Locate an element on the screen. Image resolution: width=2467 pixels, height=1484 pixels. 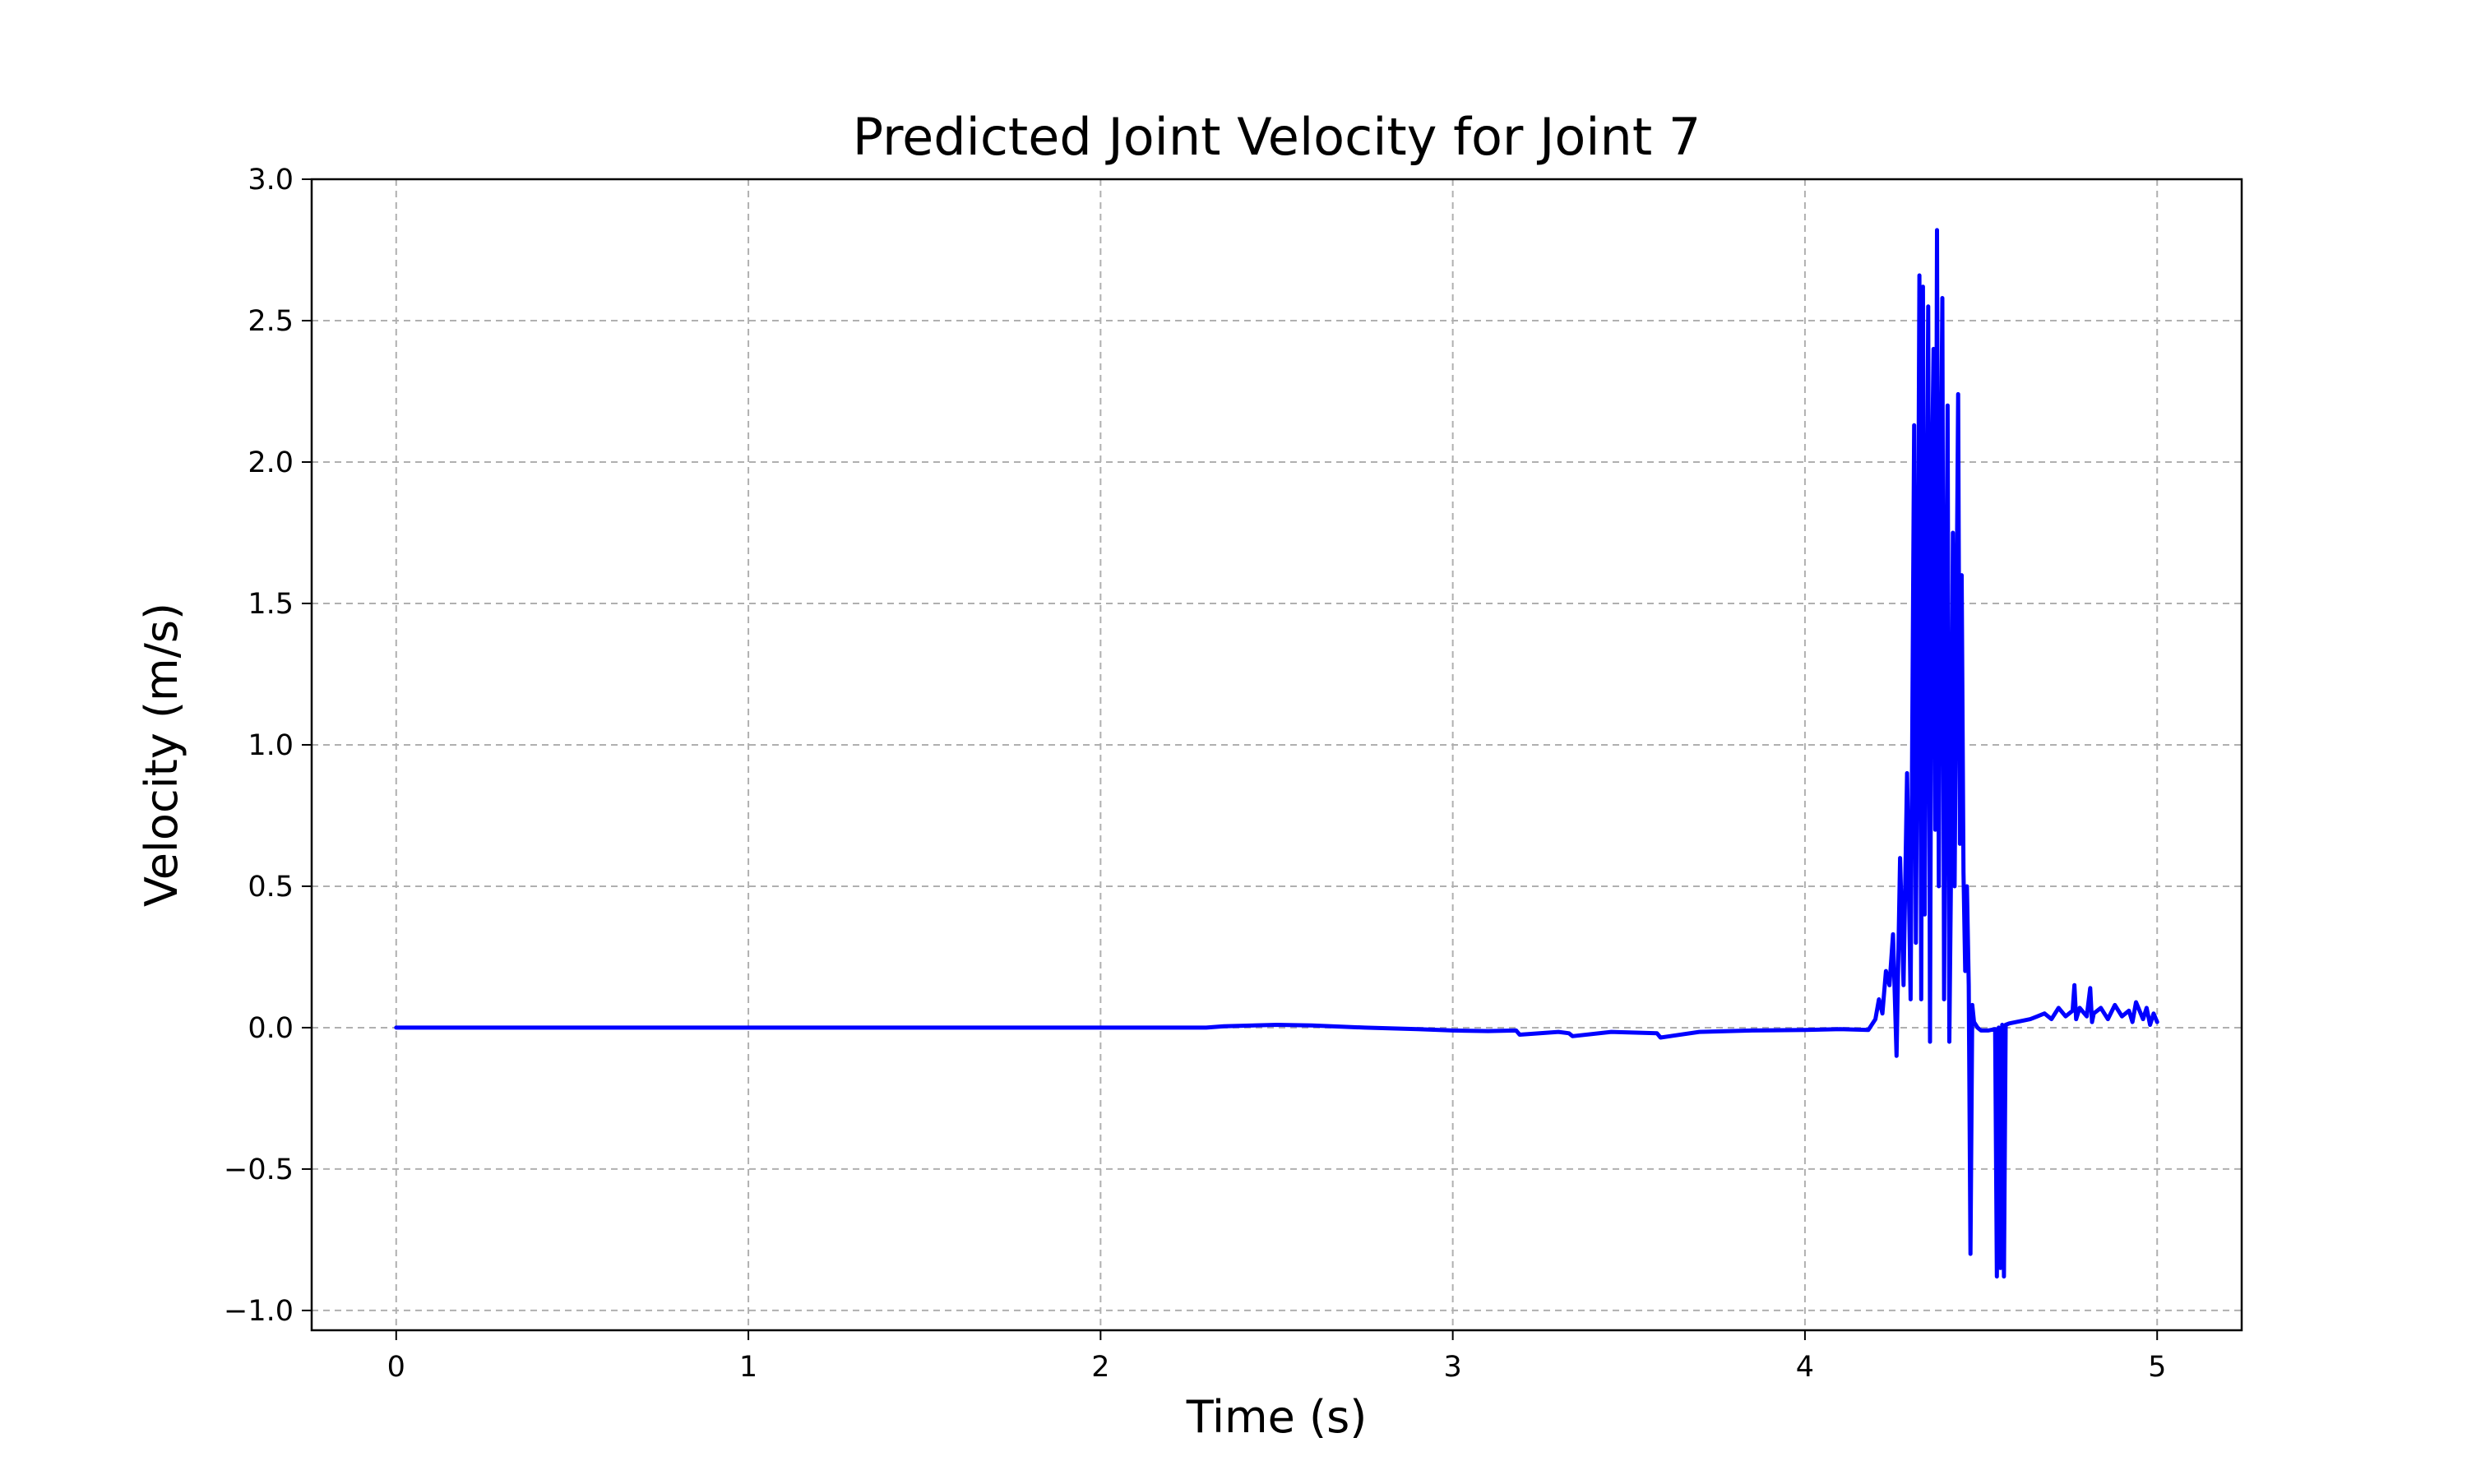
y-tick-label: 2.5 is located at coordinates (271, 321).